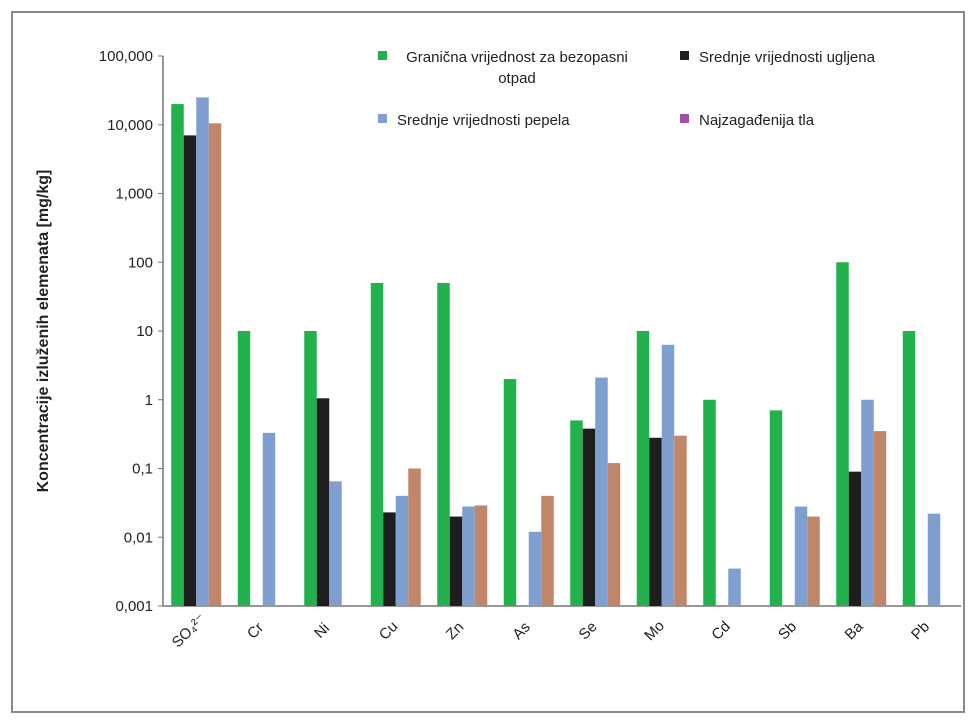 The image size is (977, 724). What do you see at coordinates (140, 262) in the screenshot?
I see `y-tick-label: 100` at bounding box center [140, 262].